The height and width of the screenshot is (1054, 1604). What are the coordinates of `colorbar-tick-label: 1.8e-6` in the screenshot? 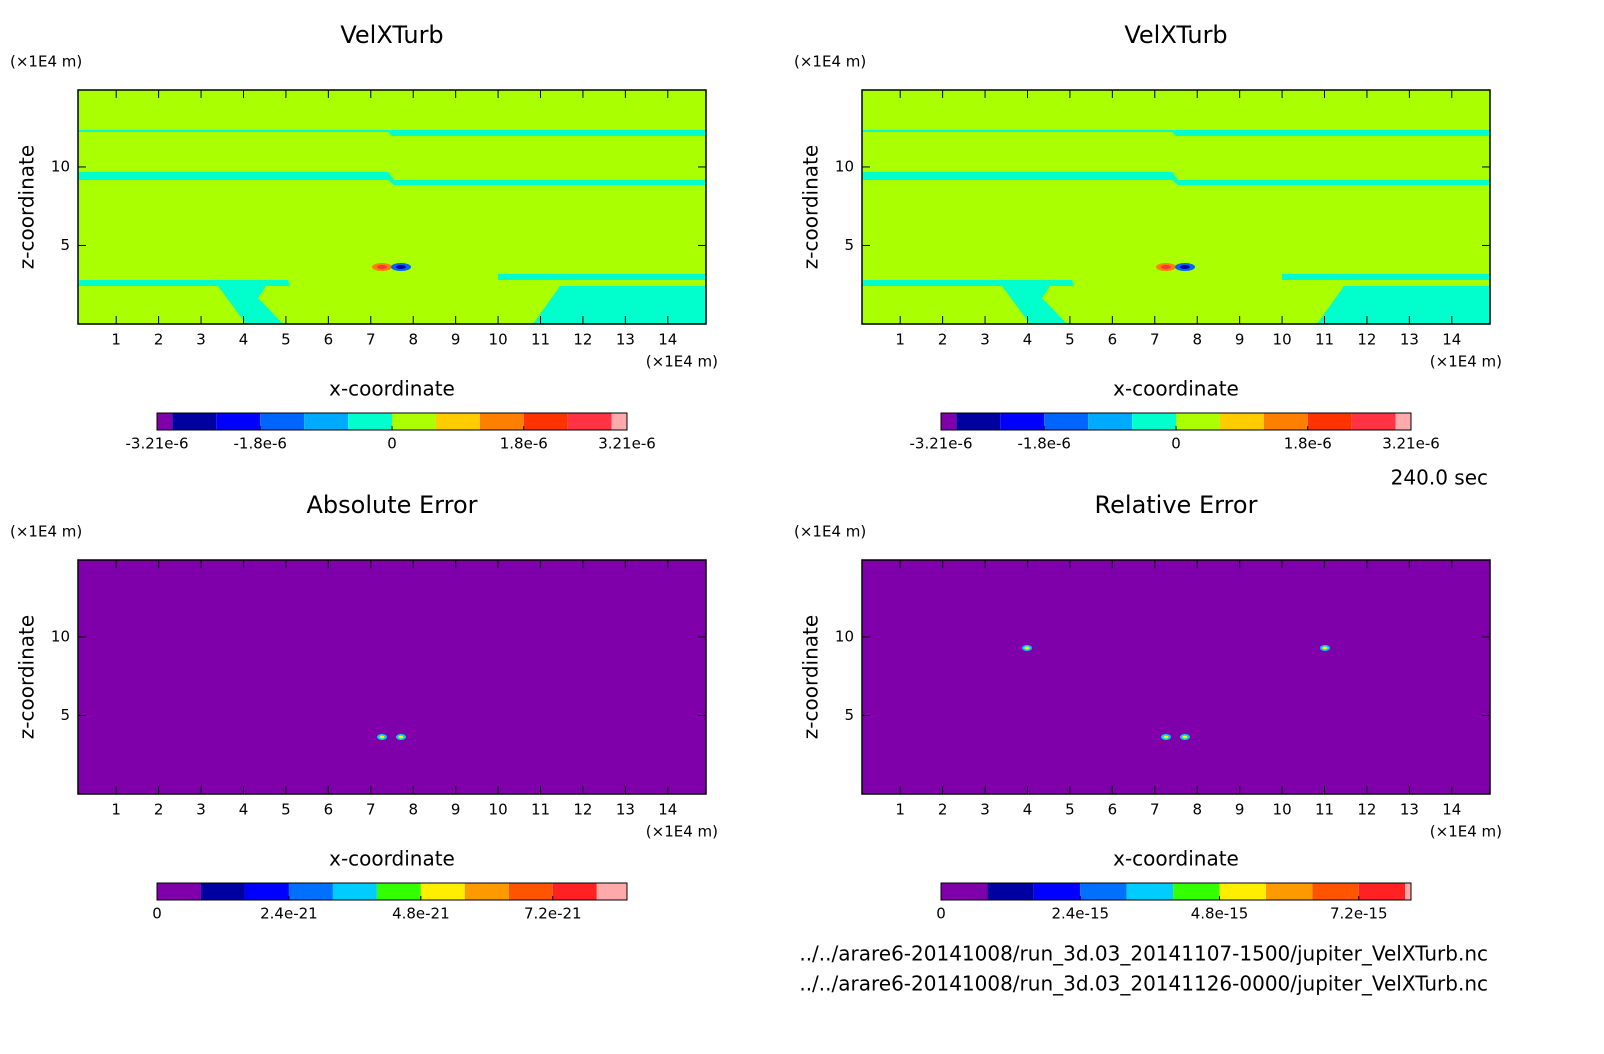 It's located at (1308, 444).